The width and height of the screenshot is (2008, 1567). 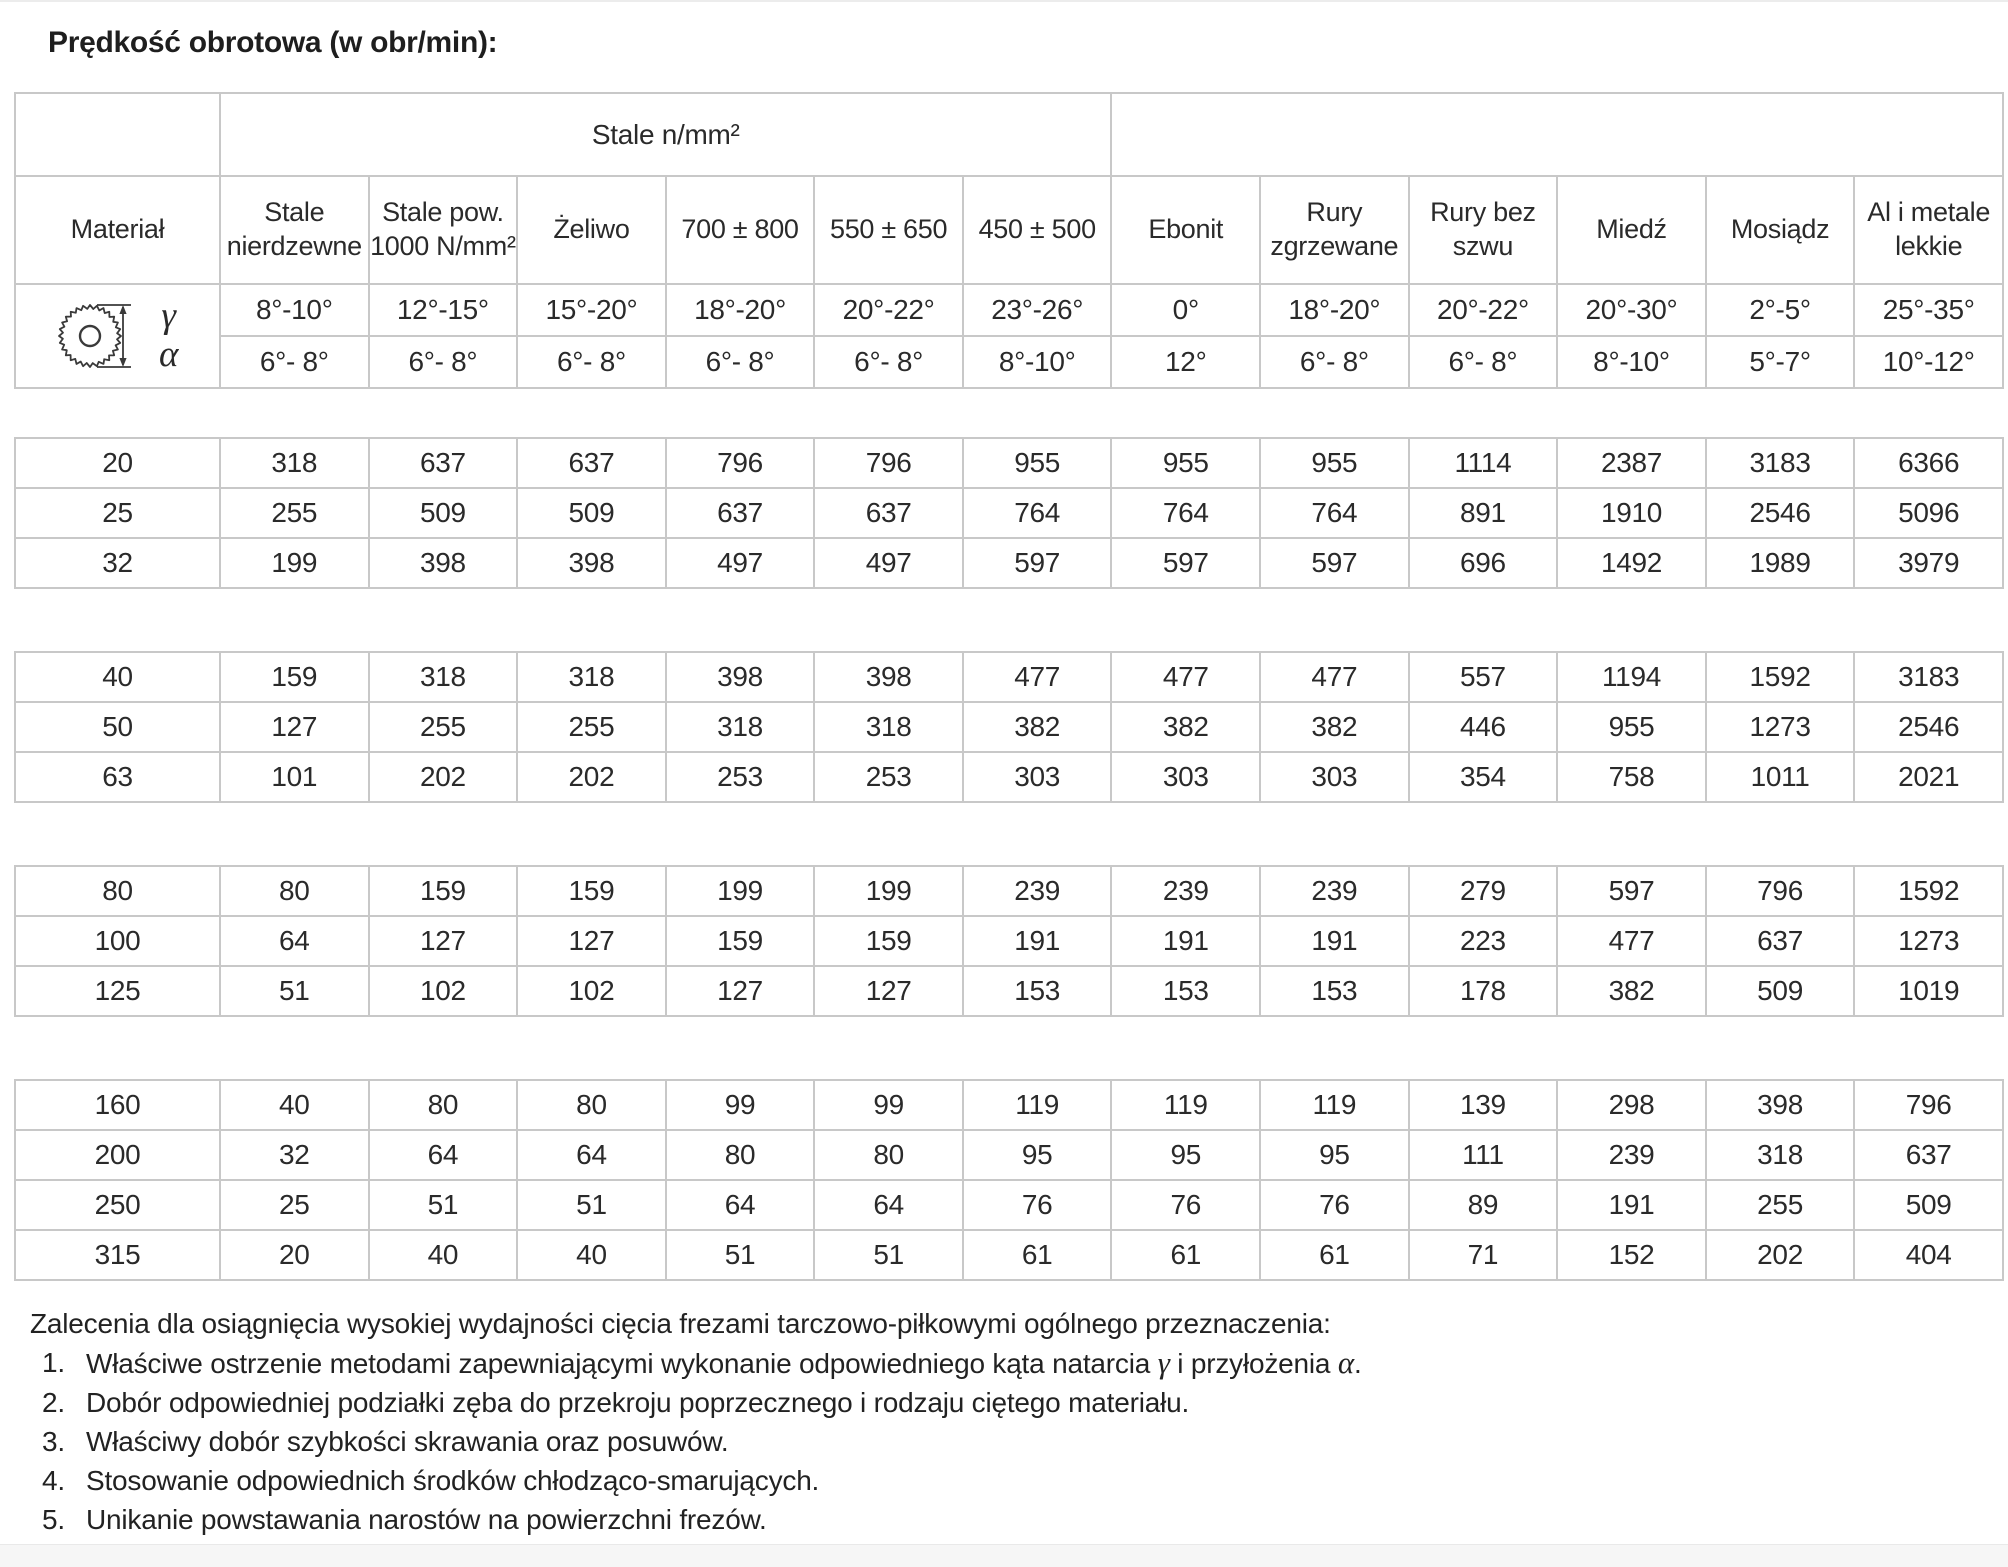 I want to click on speed-cell: 178, so click(x=1483, y=991).